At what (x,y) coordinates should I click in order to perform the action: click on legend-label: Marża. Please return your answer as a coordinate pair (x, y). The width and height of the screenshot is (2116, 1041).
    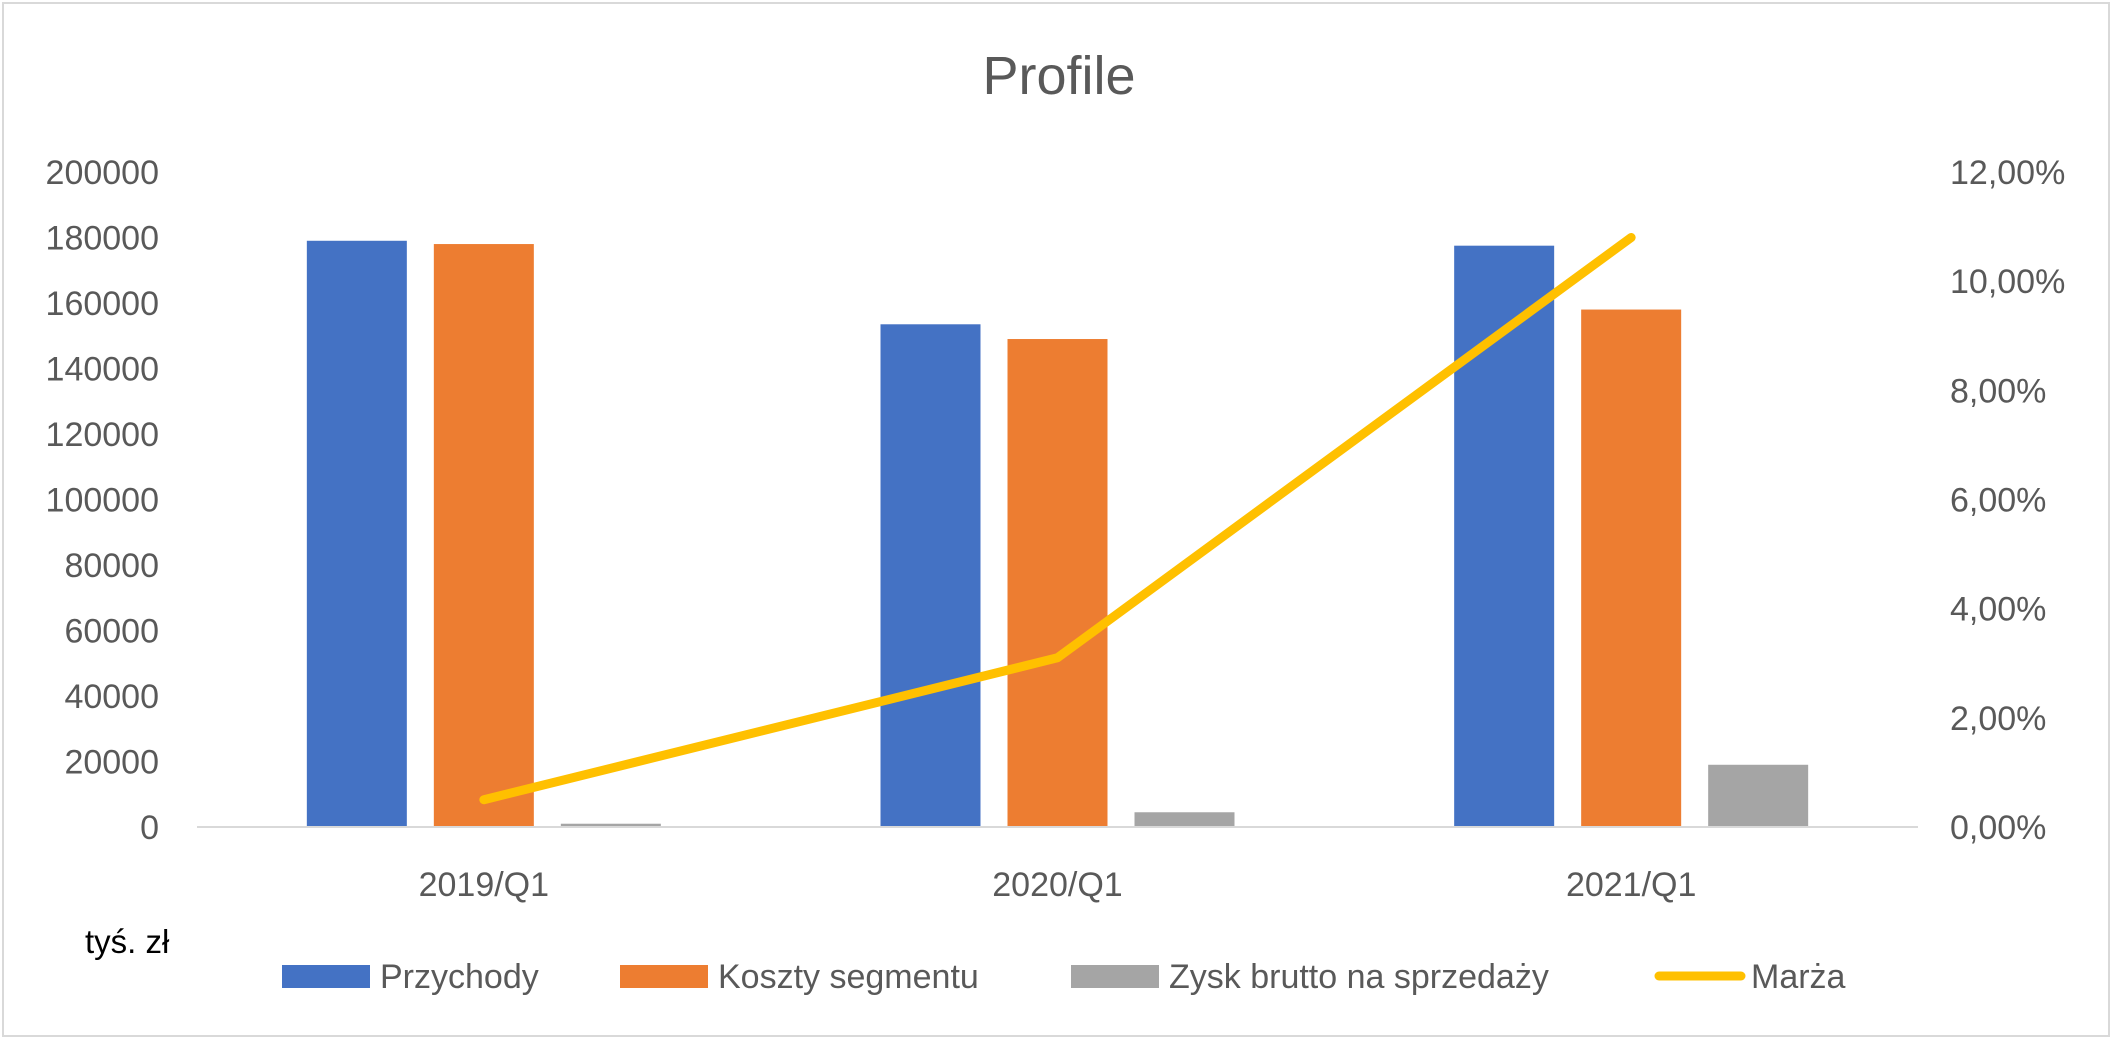
    Looking at the image, I should click on (1798, 977).